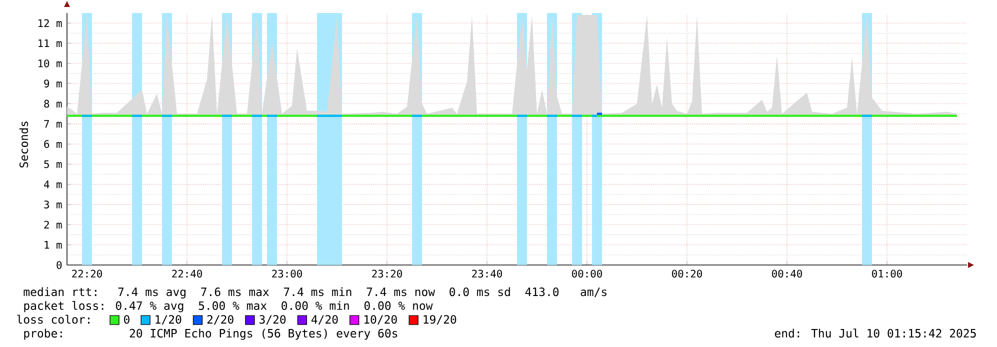 This screenshot has height=347, width=997. What do you see at coordinates (169, 320) in the screenshot?
I see `legend-label: 1/20` at bounding box center [169, 320].